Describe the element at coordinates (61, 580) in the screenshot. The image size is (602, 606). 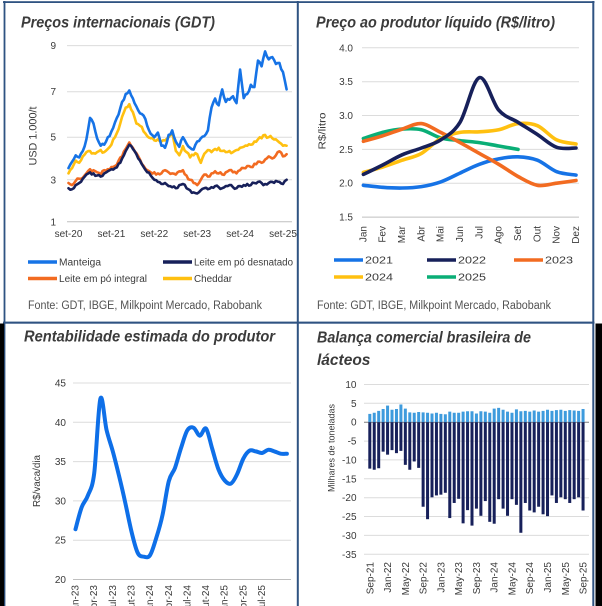
I see `svg-text: 20` at that location.